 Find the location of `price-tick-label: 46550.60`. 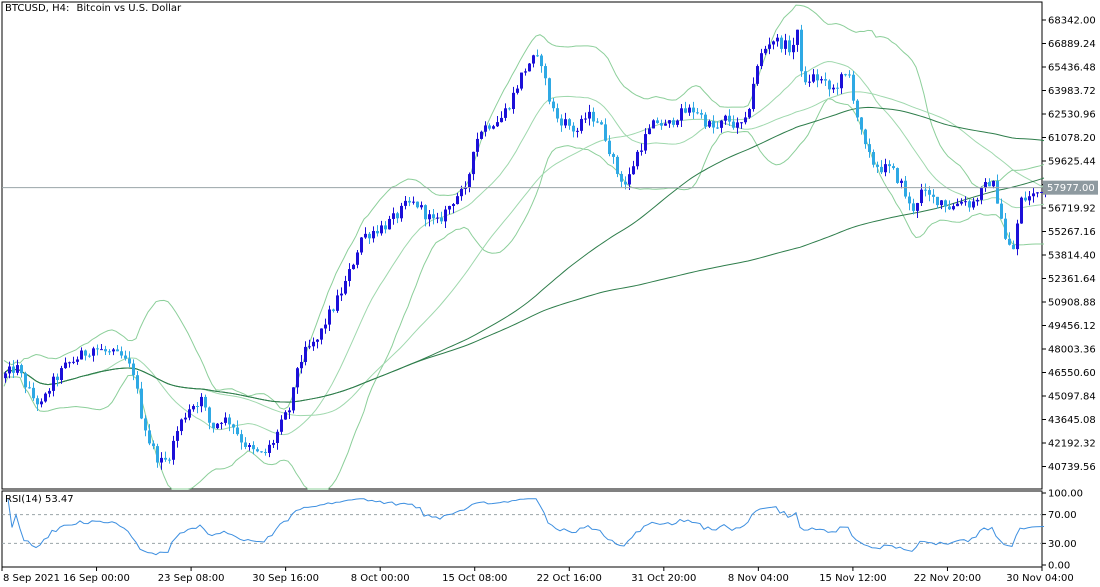

price-tick-label: 46550.60 is located at coordinates (1072, 373).